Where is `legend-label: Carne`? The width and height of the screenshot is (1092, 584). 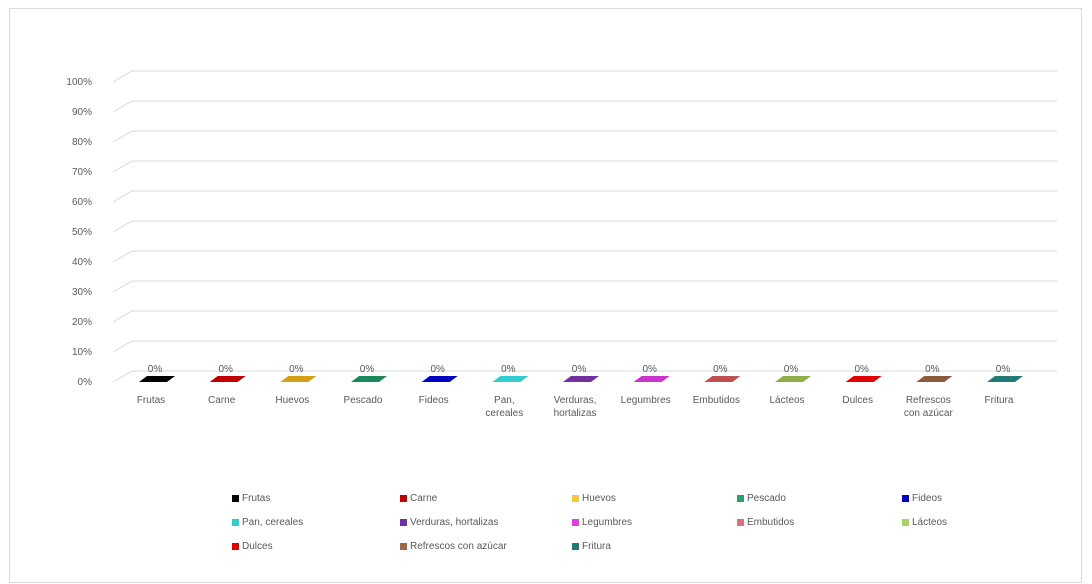
legend-label: Carne is located at coordinates (424, 498).